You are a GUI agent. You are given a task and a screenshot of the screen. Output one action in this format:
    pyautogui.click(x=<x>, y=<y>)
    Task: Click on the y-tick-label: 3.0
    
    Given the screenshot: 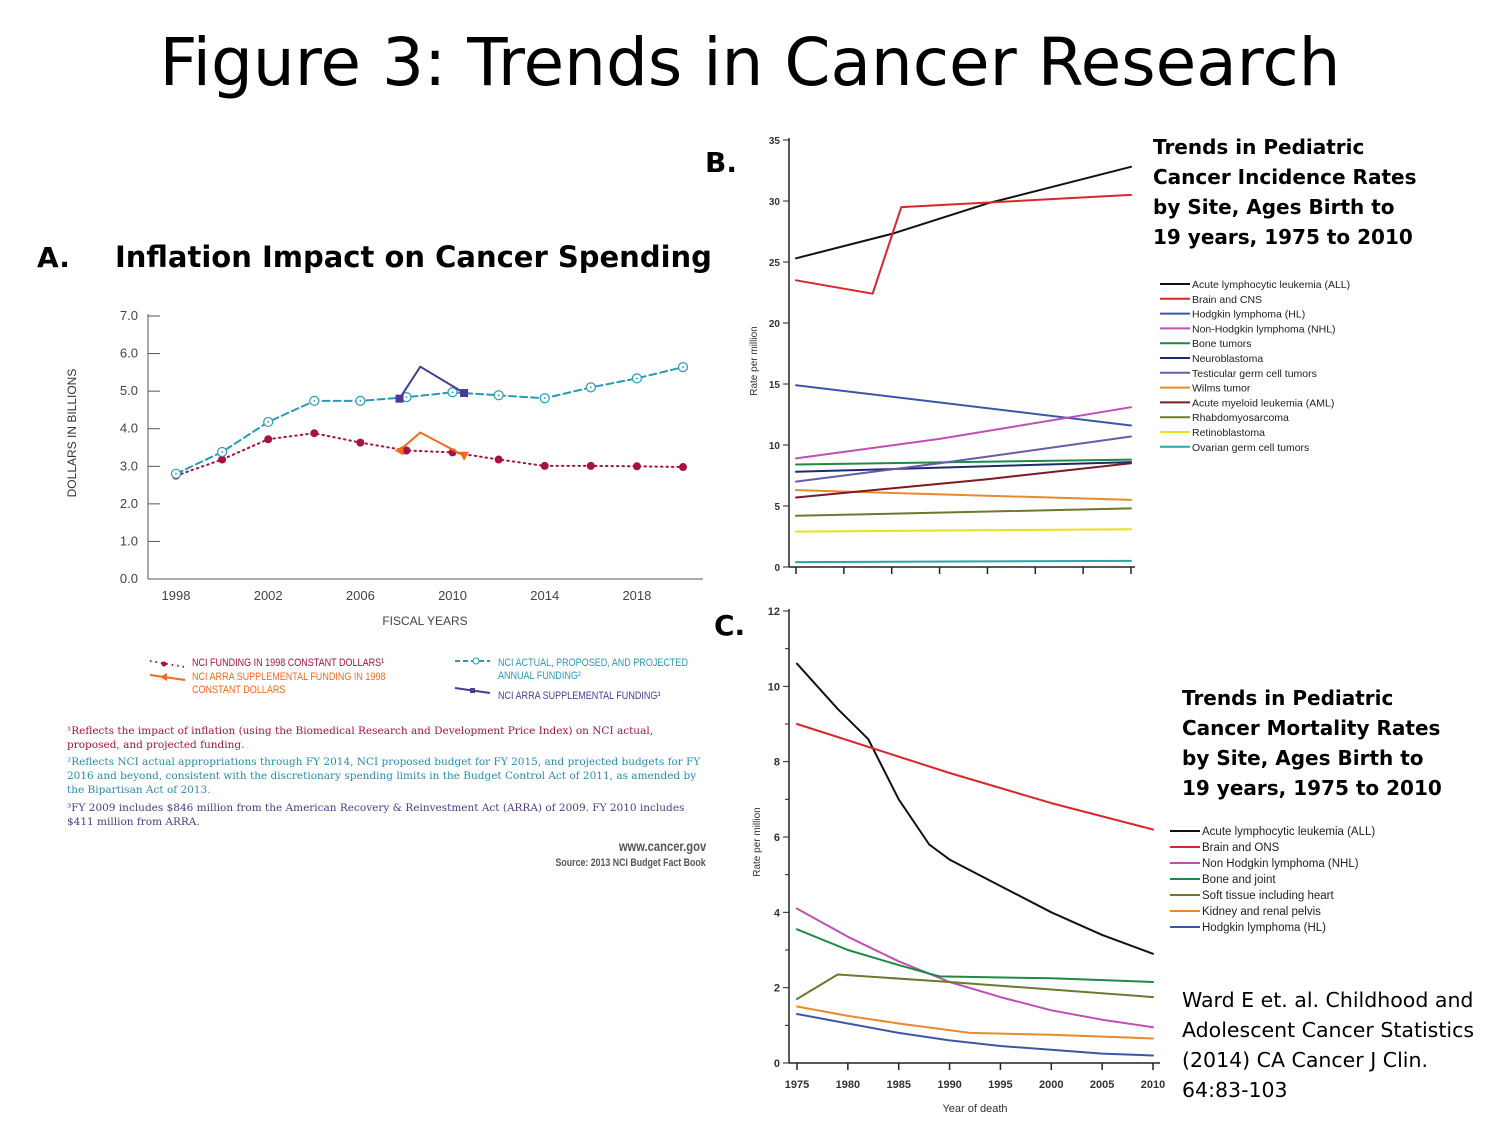 What is the action you would take?
    pyautogui.click(x=129, y=465)
    